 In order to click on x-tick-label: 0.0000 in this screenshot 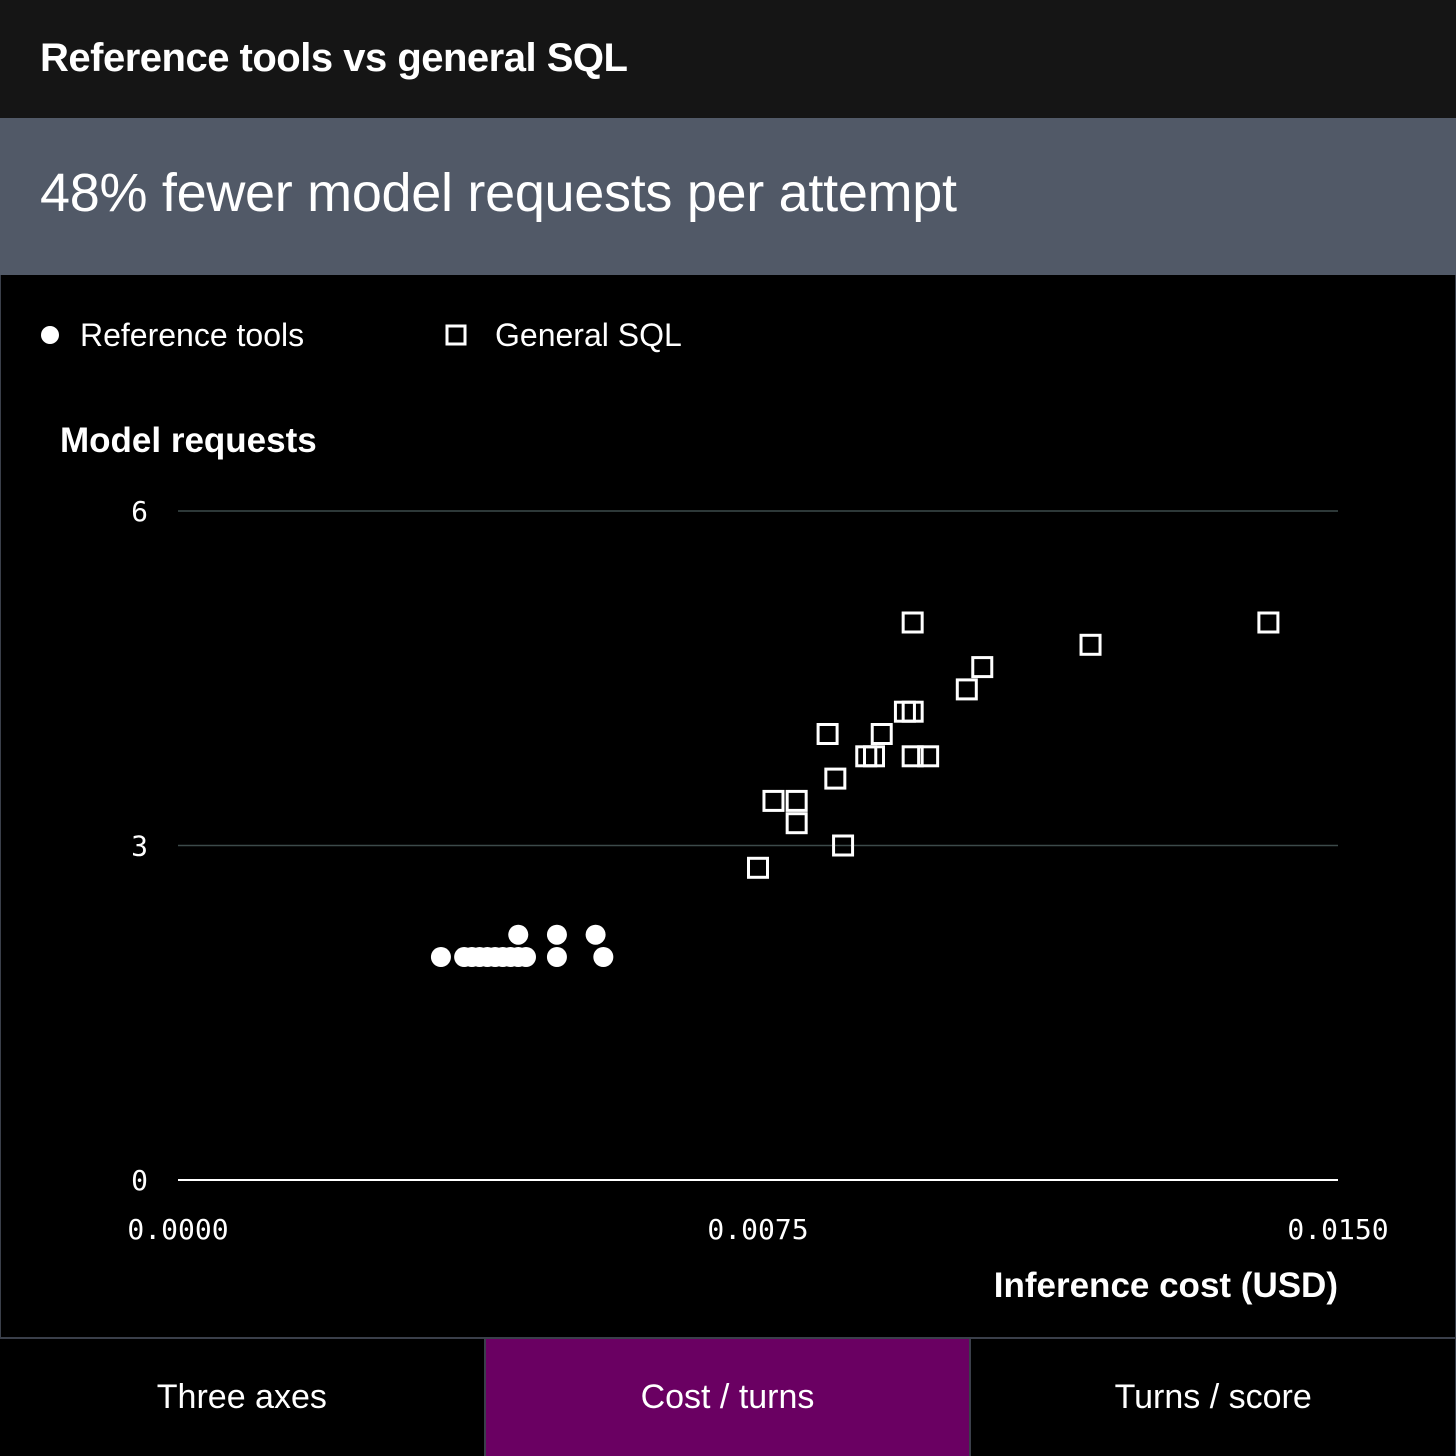, I will do `click(177, 1229)`.